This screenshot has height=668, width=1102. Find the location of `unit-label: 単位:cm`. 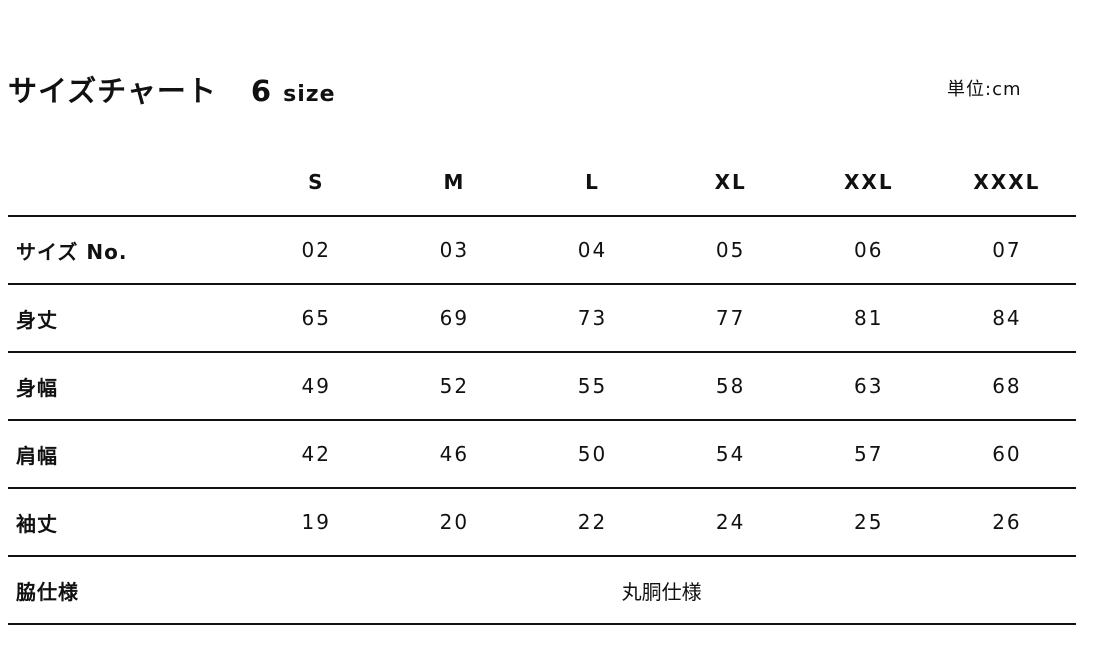

unit-label: 単位:cm is located at coordinates (984, 89).